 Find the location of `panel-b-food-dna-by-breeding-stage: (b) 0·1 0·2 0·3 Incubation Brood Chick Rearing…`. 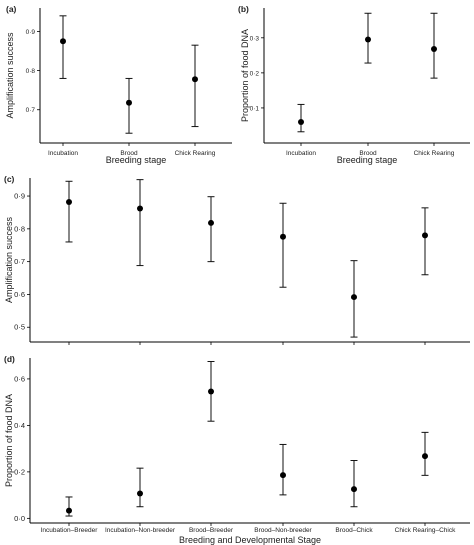

panel-b-food-dna-by-breeding-stage: (b) 0·1 0·2 0·3 Incubation Brood Chick Rearing… is located at coordinates (354, 84).